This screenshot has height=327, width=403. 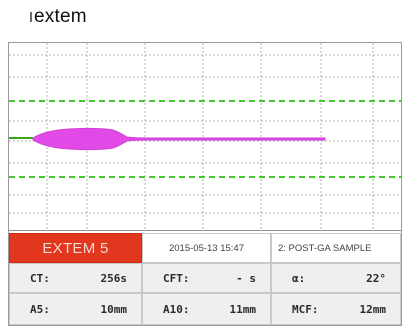 I want to click on ct-cell: CT: 256s, so click(x=75, y=278).